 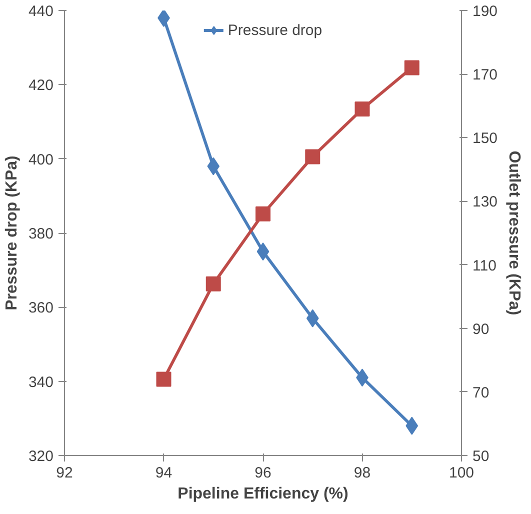 I want to click on y-tick-label: 380, so click(x=41, y=234).